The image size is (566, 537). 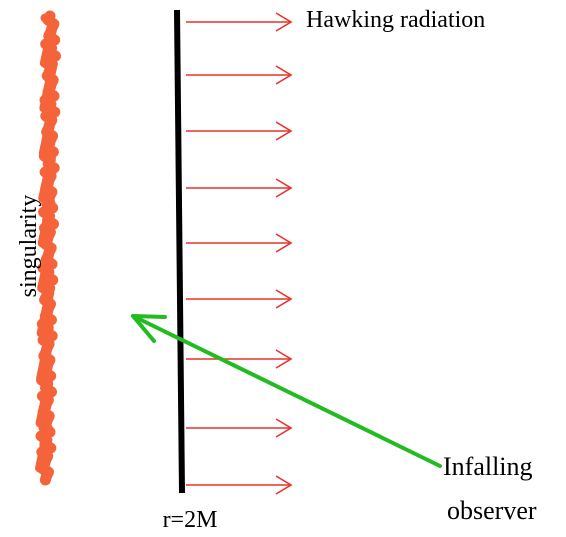 What do you see at coordinates (179, 251) in the screenshot?
I see `horizon-line` at bounding box center [179, 251].